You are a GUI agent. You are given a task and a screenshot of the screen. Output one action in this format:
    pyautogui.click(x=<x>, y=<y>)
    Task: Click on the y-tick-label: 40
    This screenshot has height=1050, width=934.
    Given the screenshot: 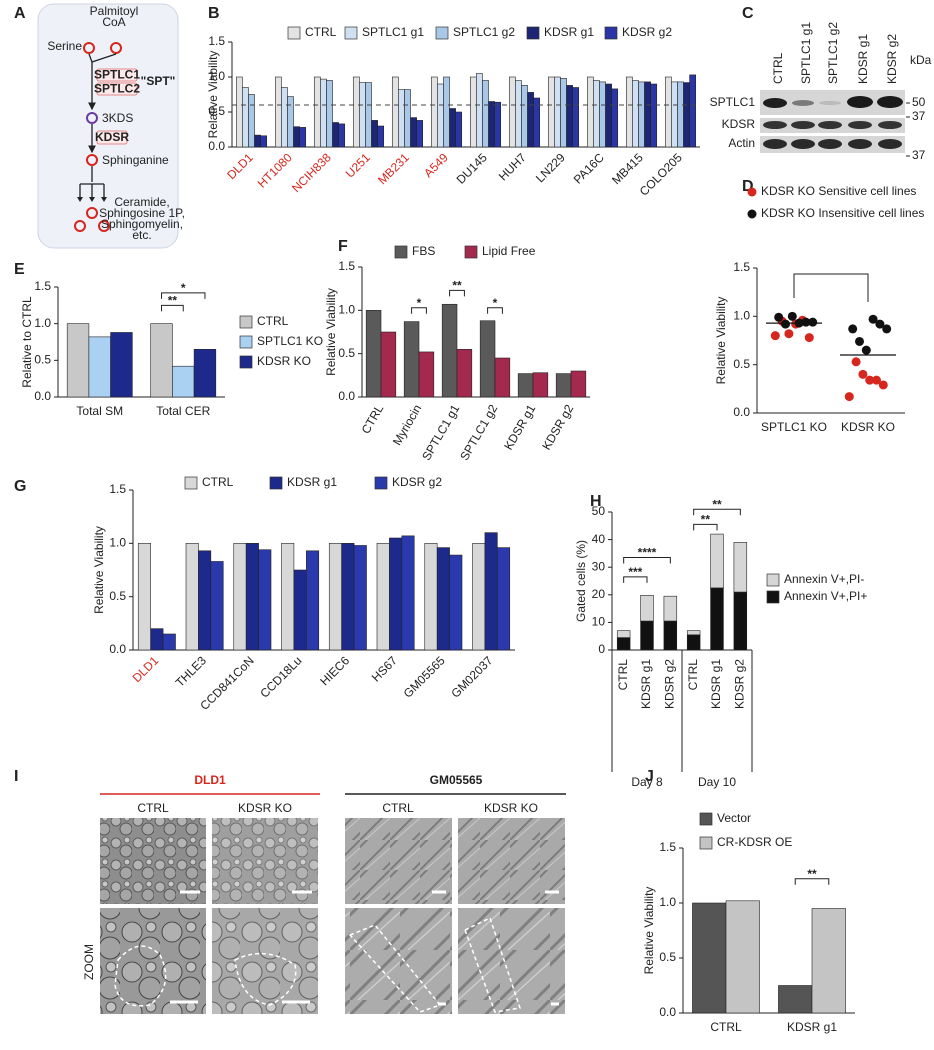 What is the action you would take?
    pyautogui.click(x=599, y=539)
    